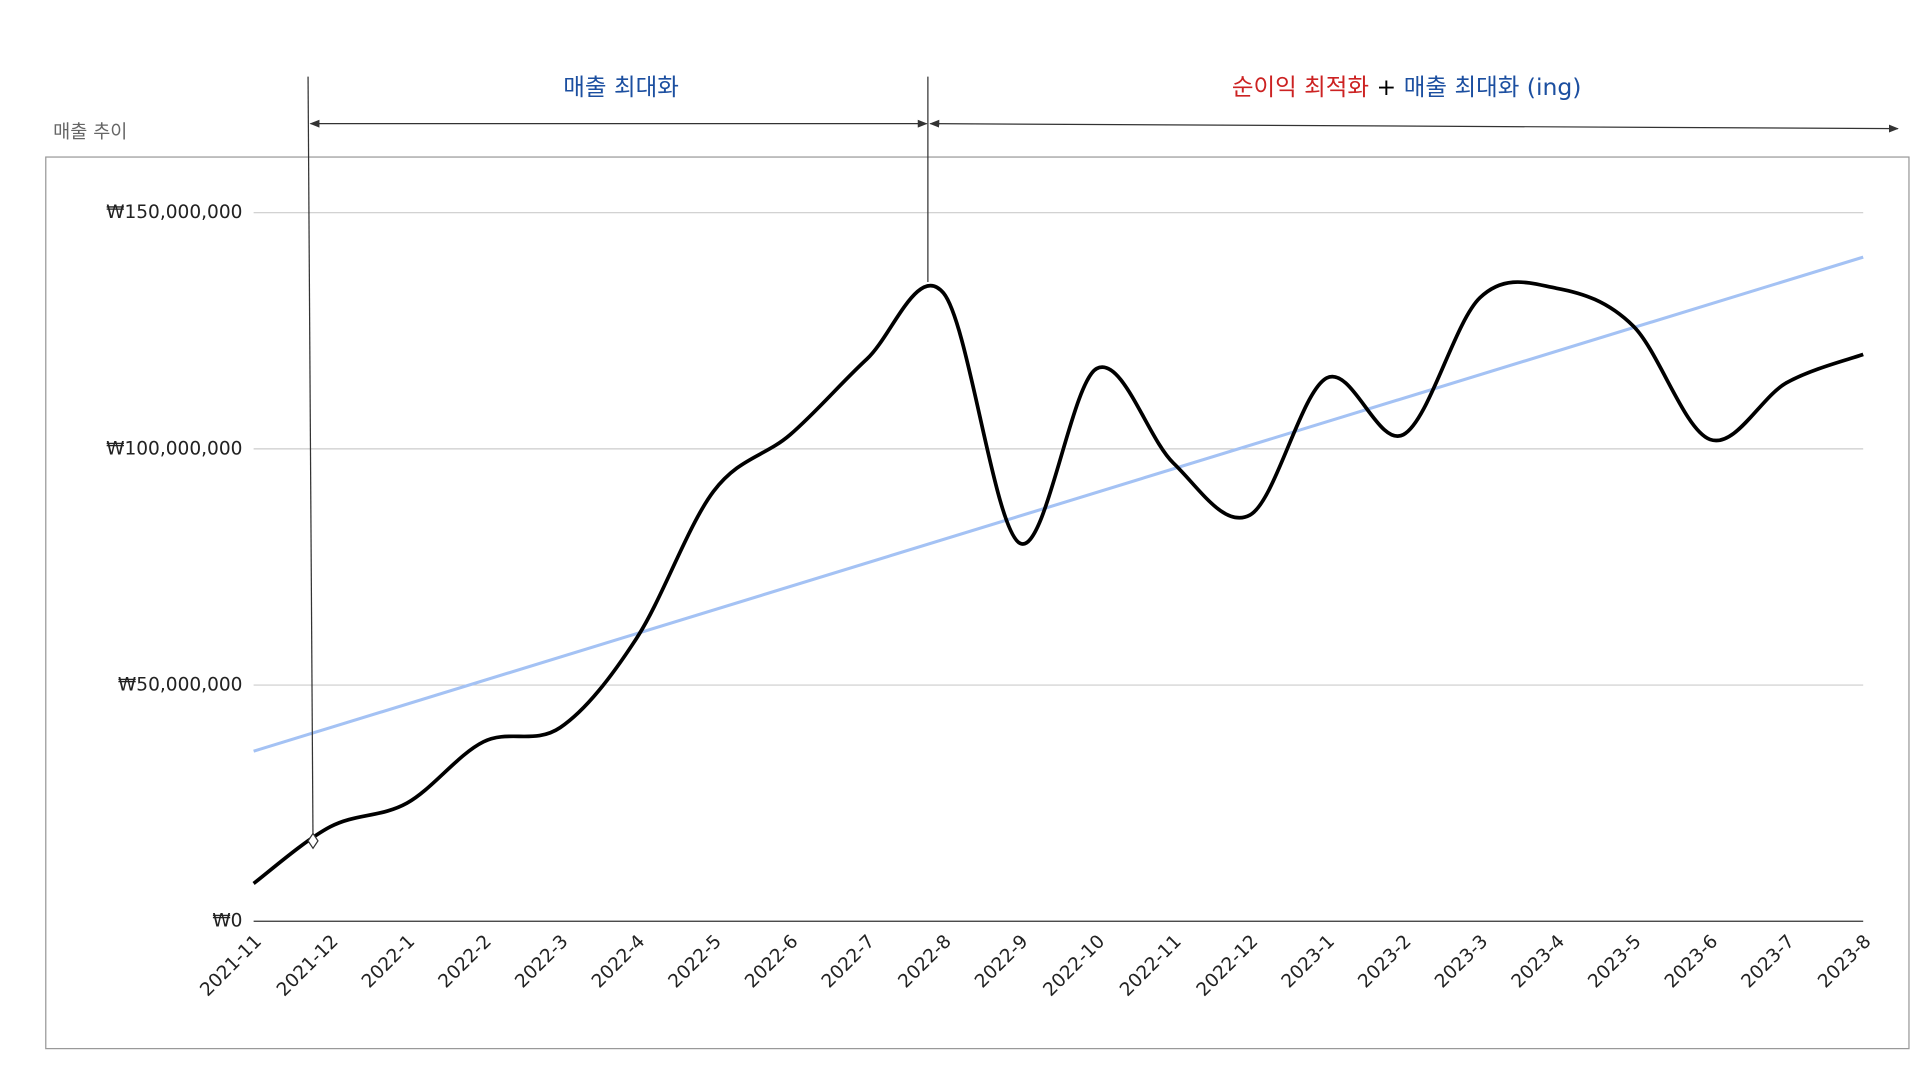 The height and width of the screenshot is (1082, 1930). What do you see at coordinates (1384, 961) in the screenshot?
I see `x-tick-label: 2023-2` at bounding box center [1384, 961].